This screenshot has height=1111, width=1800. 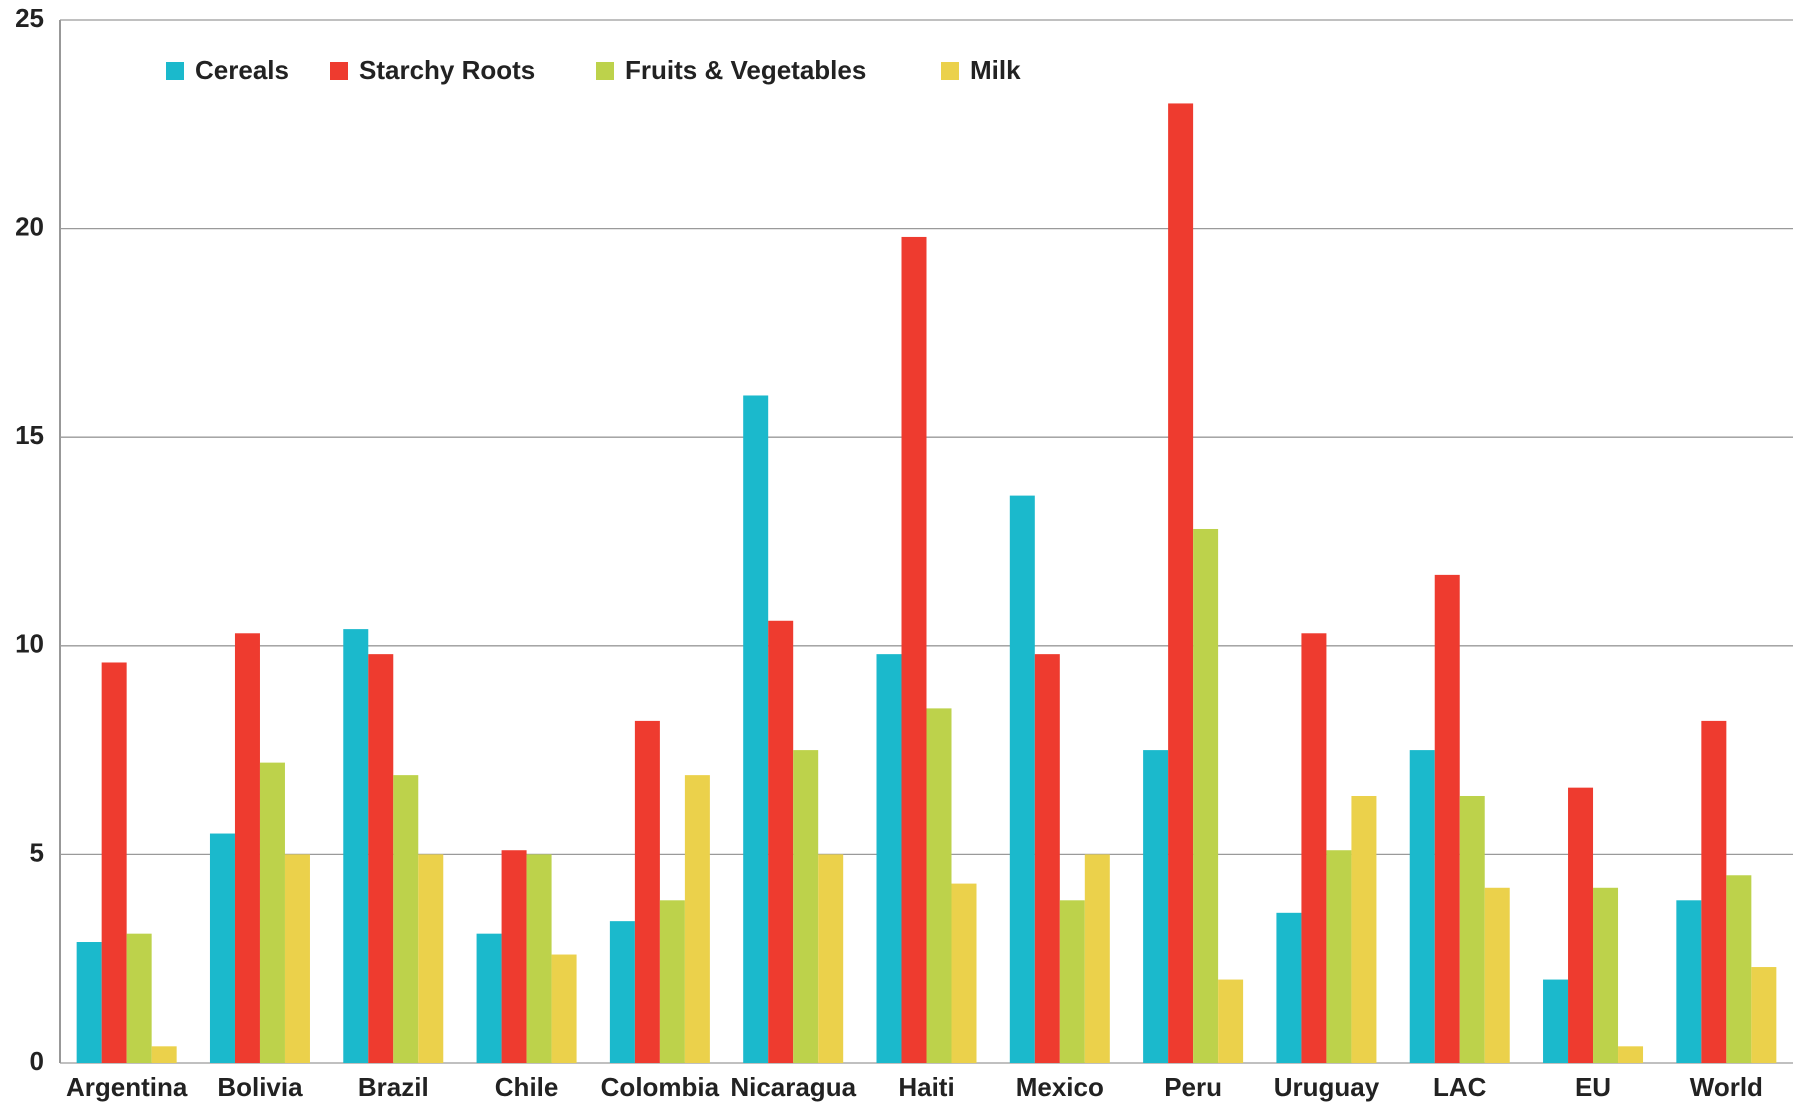 What do you see at coordinates (1726, 1087) in the screenshot?
I see `x-tick-label: World` at bounding box center [1726, 1087].